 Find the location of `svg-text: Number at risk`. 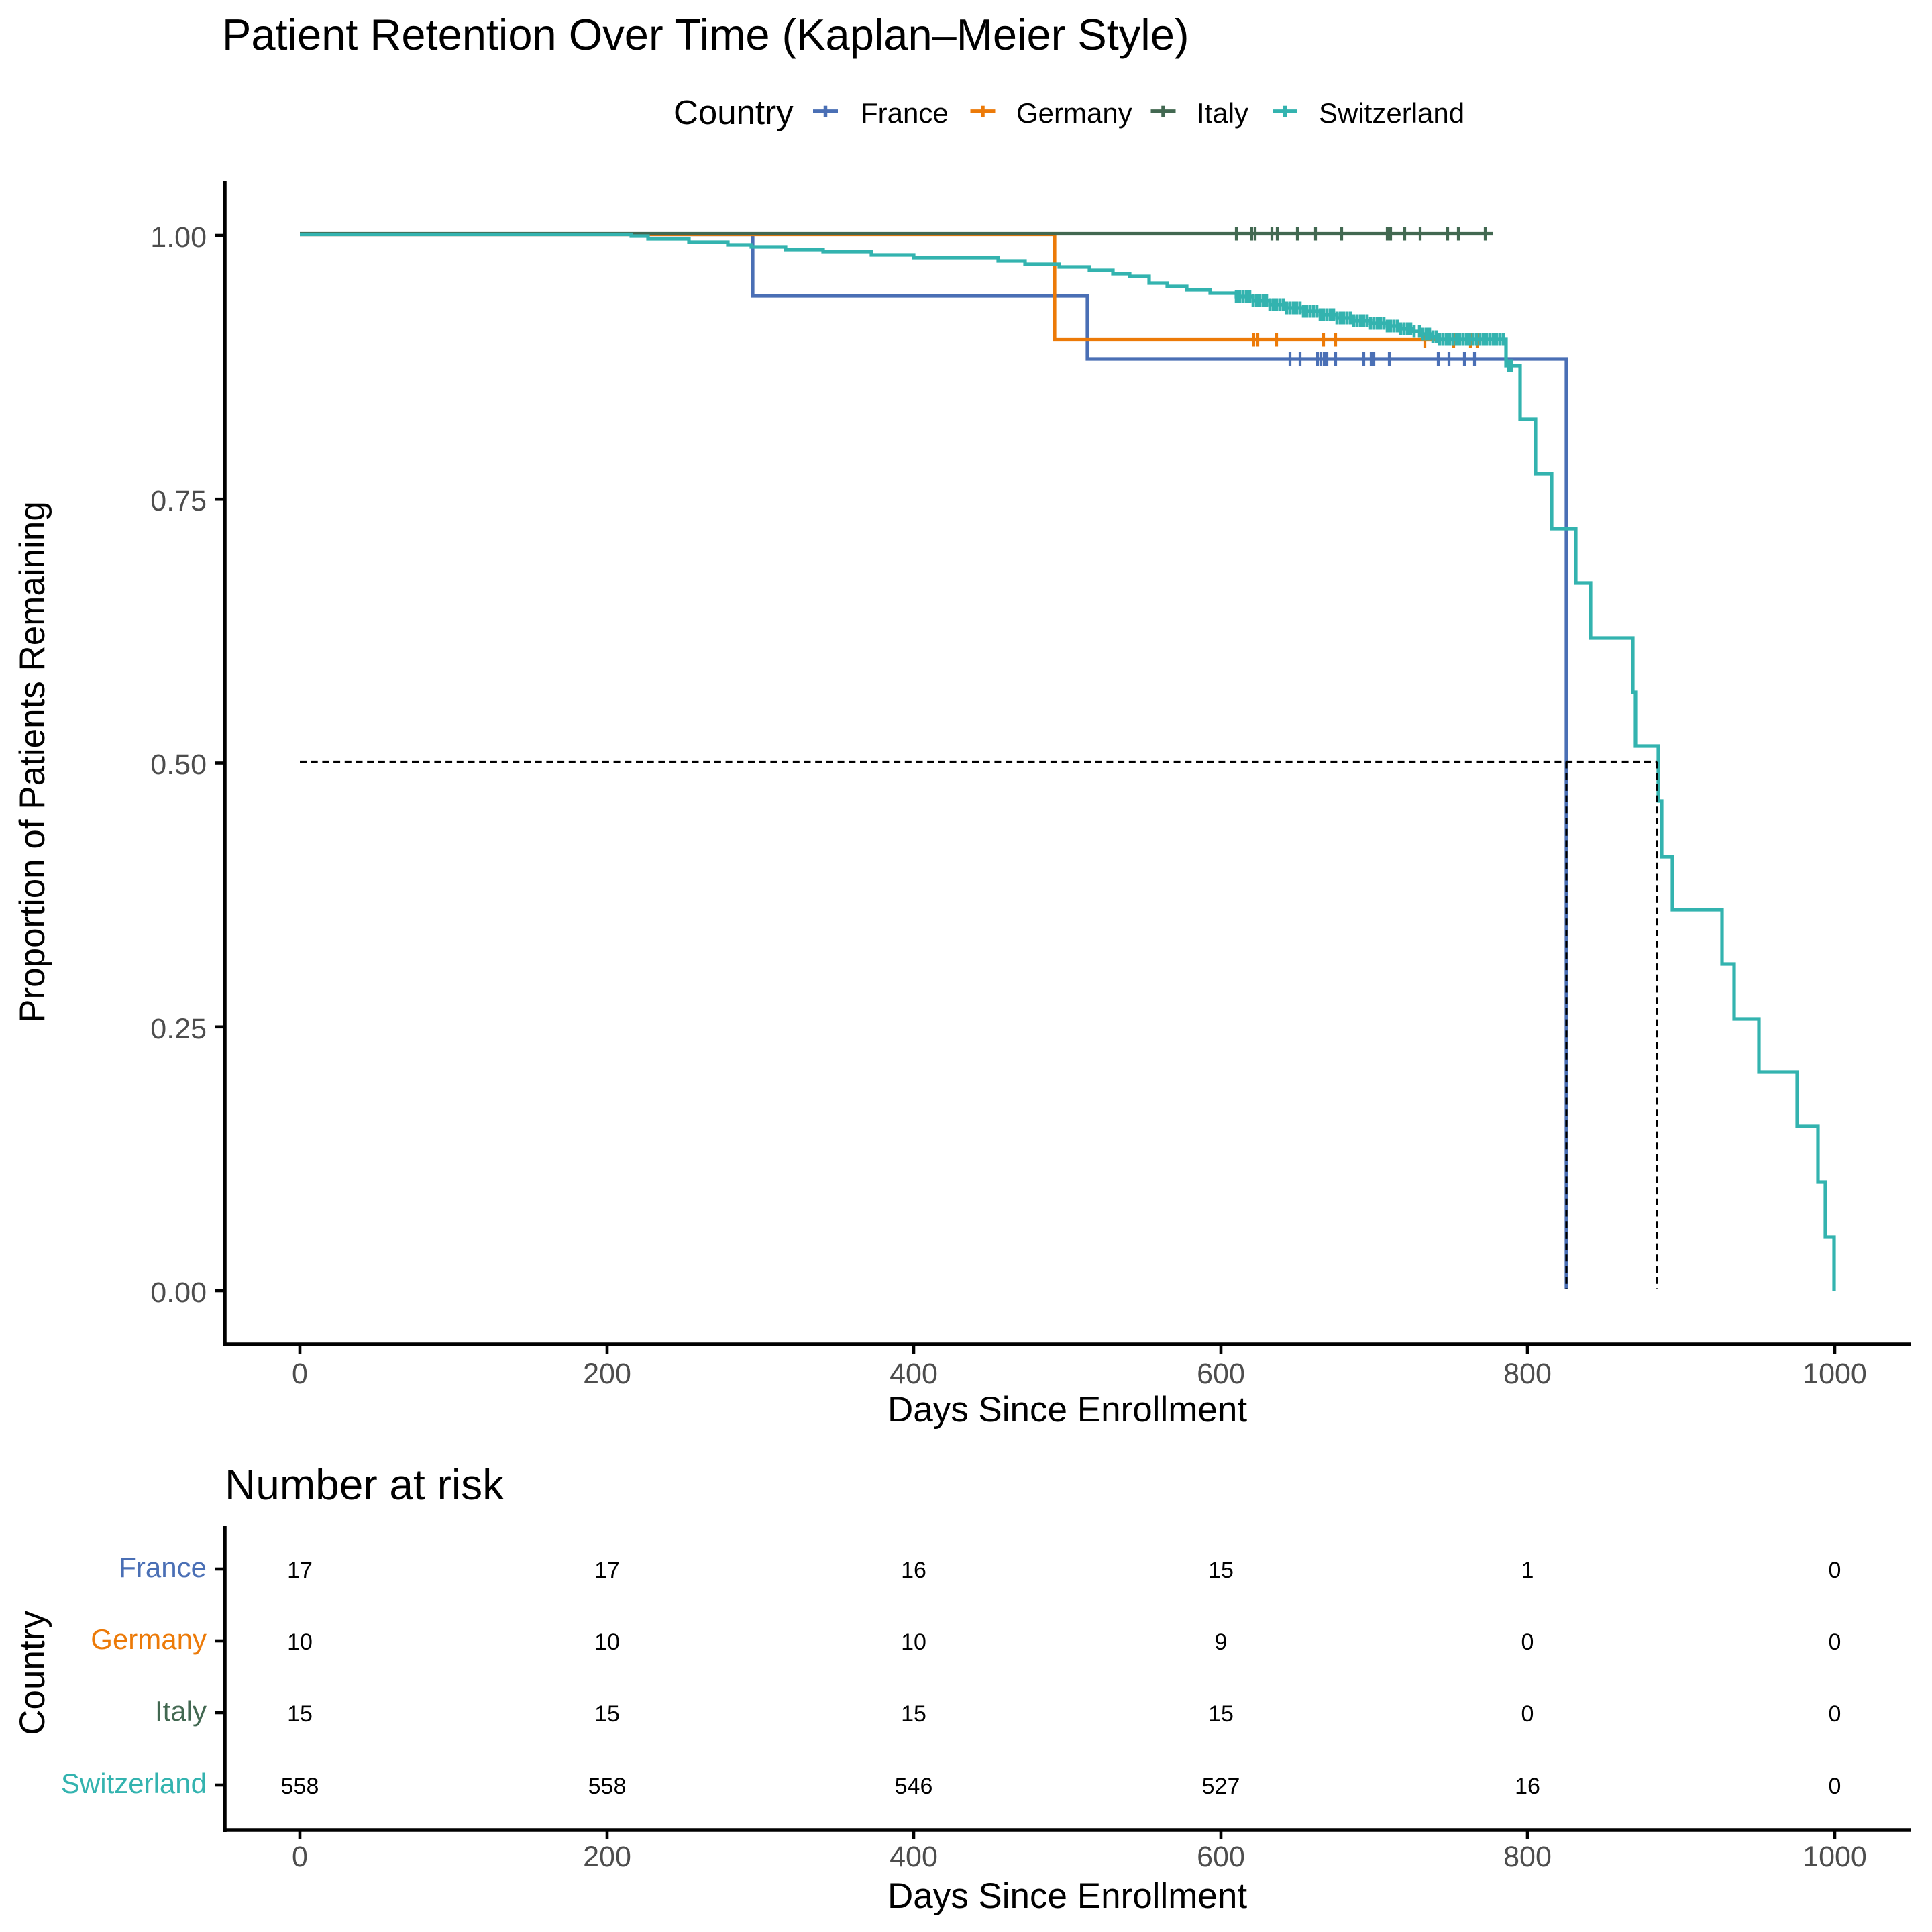

svg-text: Number at risk is located at coordinates (364, 1484).